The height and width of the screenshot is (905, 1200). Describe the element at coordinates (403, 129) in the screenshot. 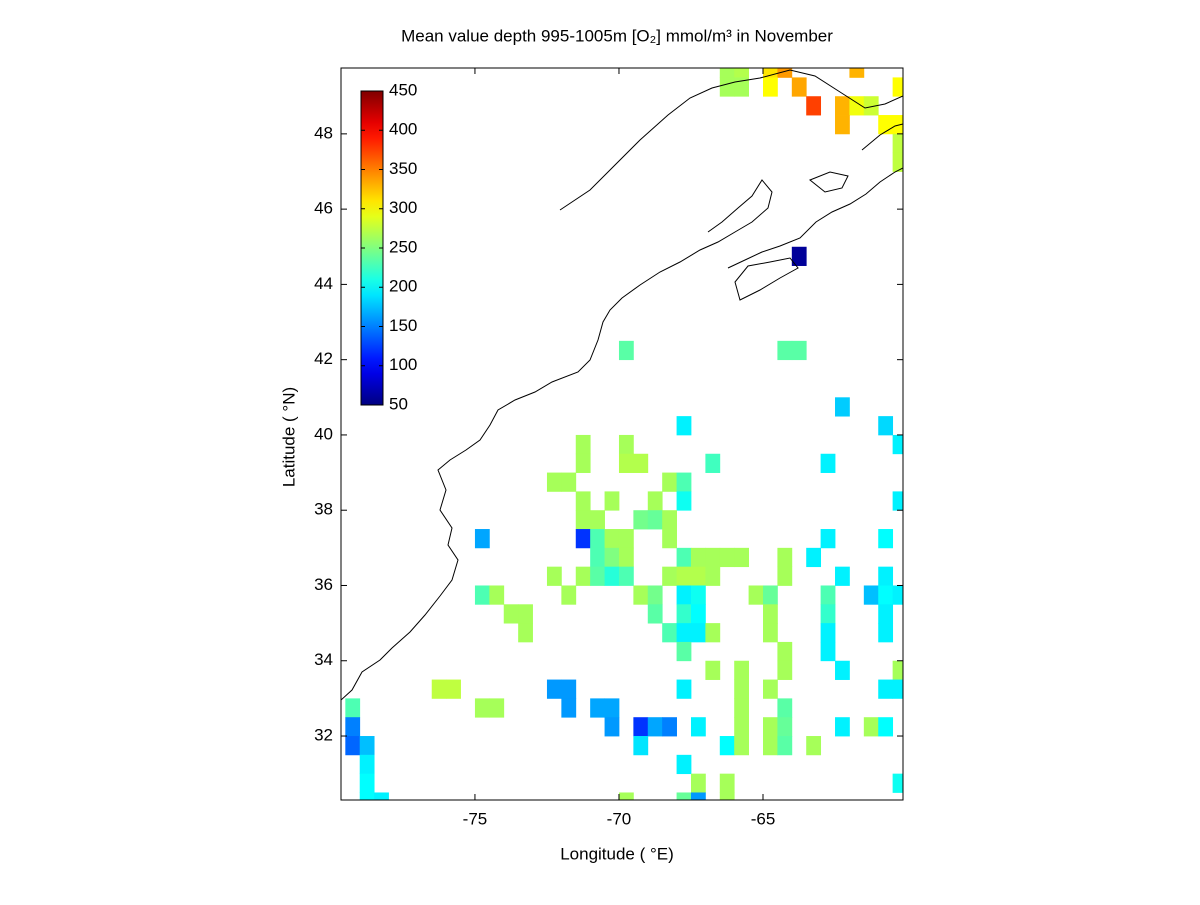

I see `colorbar-label: 400` at that location.